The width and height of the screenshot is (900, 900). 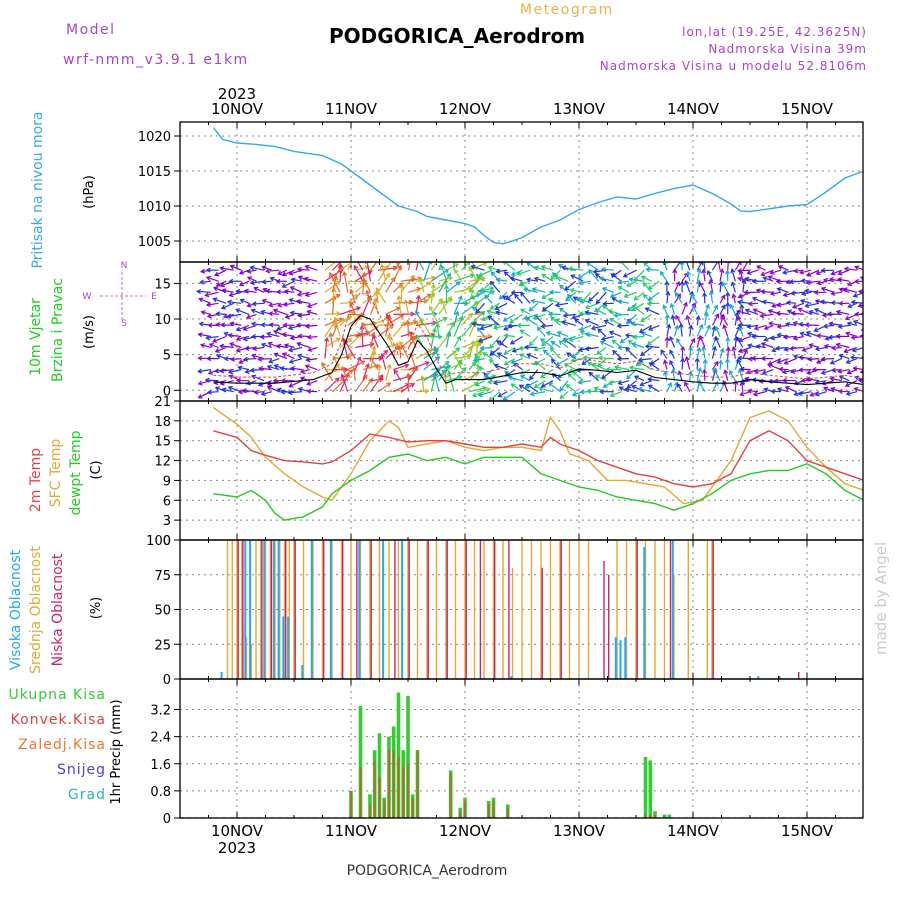 I want to click on sfc-temp-line, so click(x=537, y=456).